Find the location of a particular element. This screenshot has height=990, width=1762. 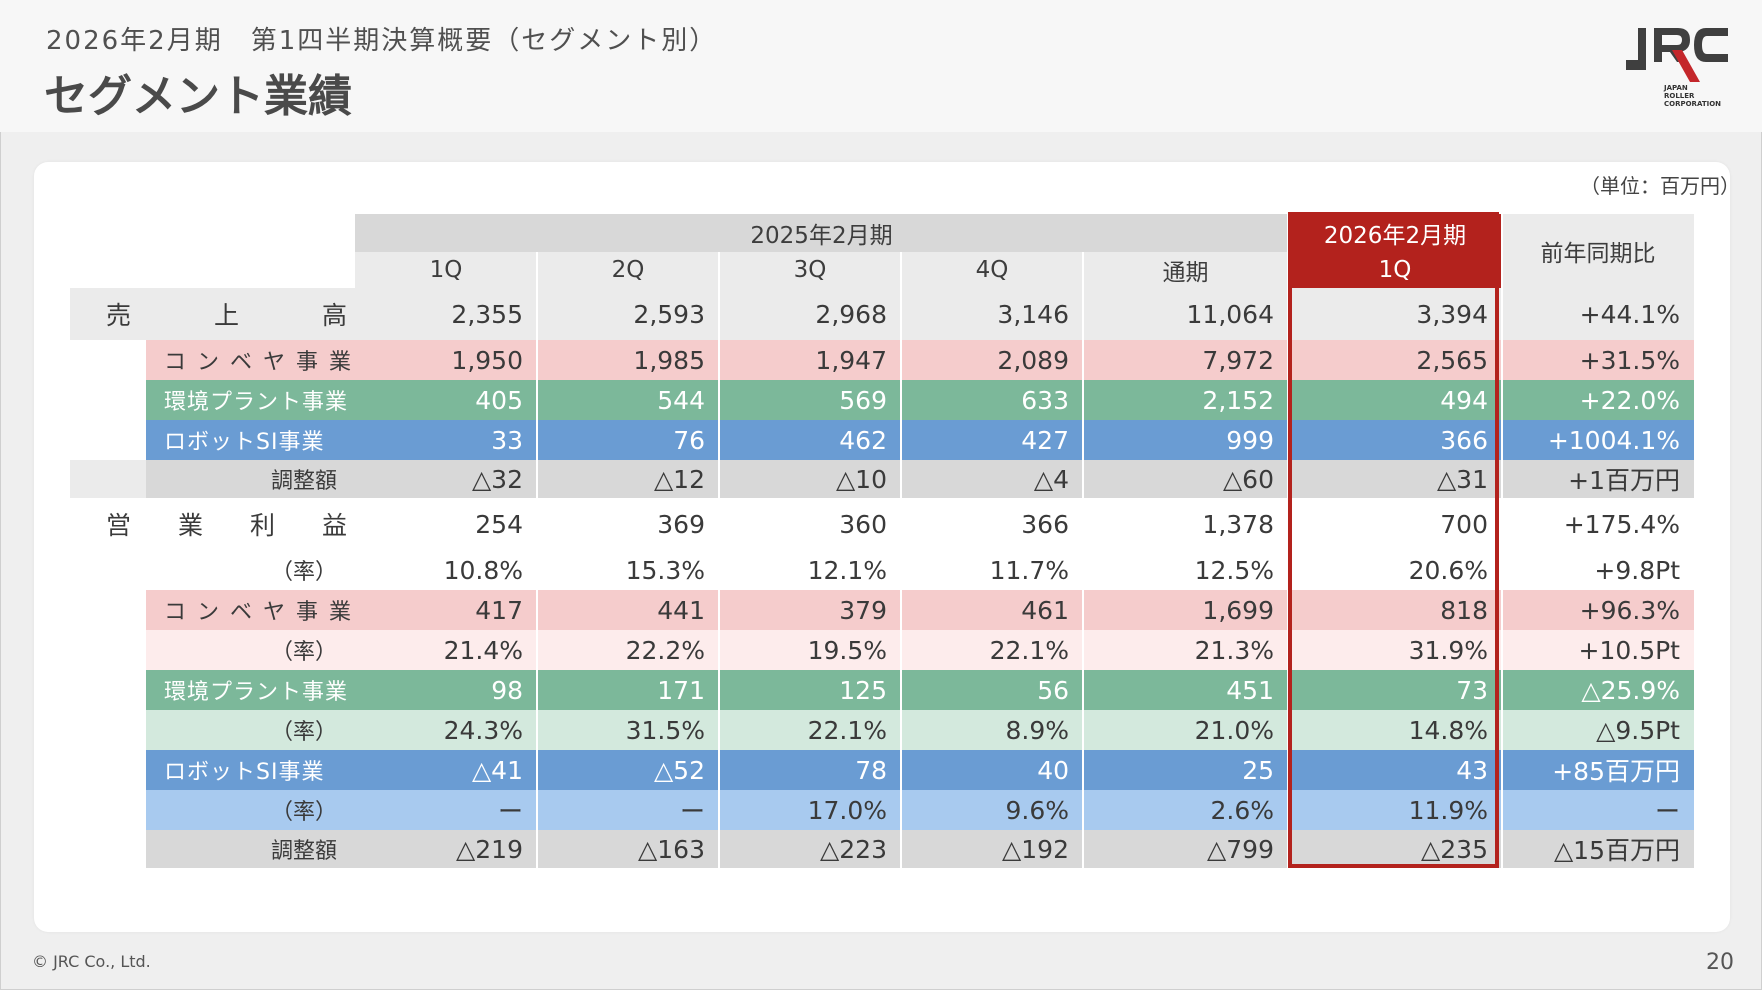

table-cell: 3,394 is located at coordinates (1395, 314).